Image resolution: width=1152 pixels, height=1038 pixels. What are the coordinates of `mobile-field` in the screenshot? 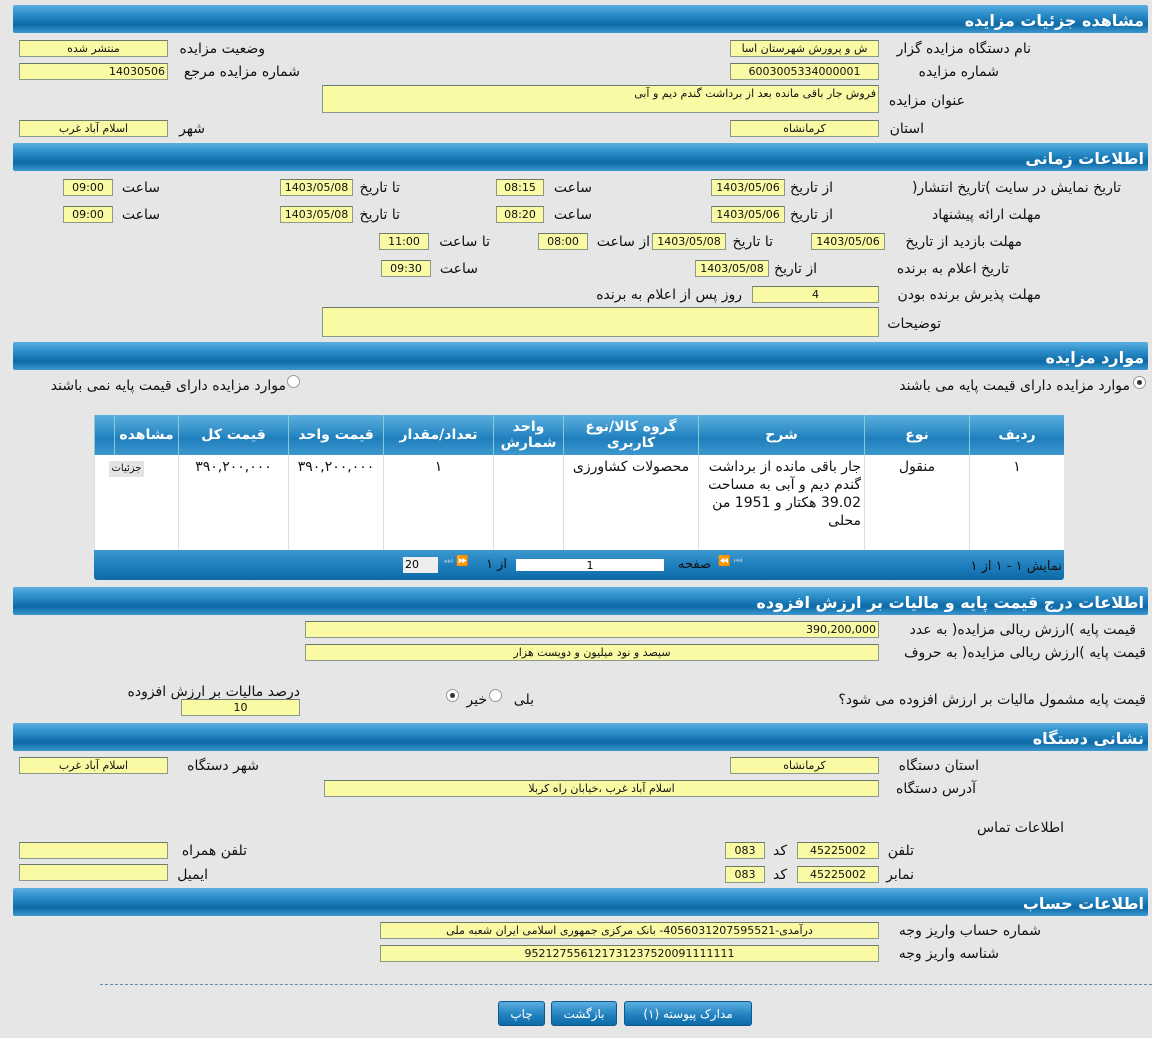 It's located at (93, 850).